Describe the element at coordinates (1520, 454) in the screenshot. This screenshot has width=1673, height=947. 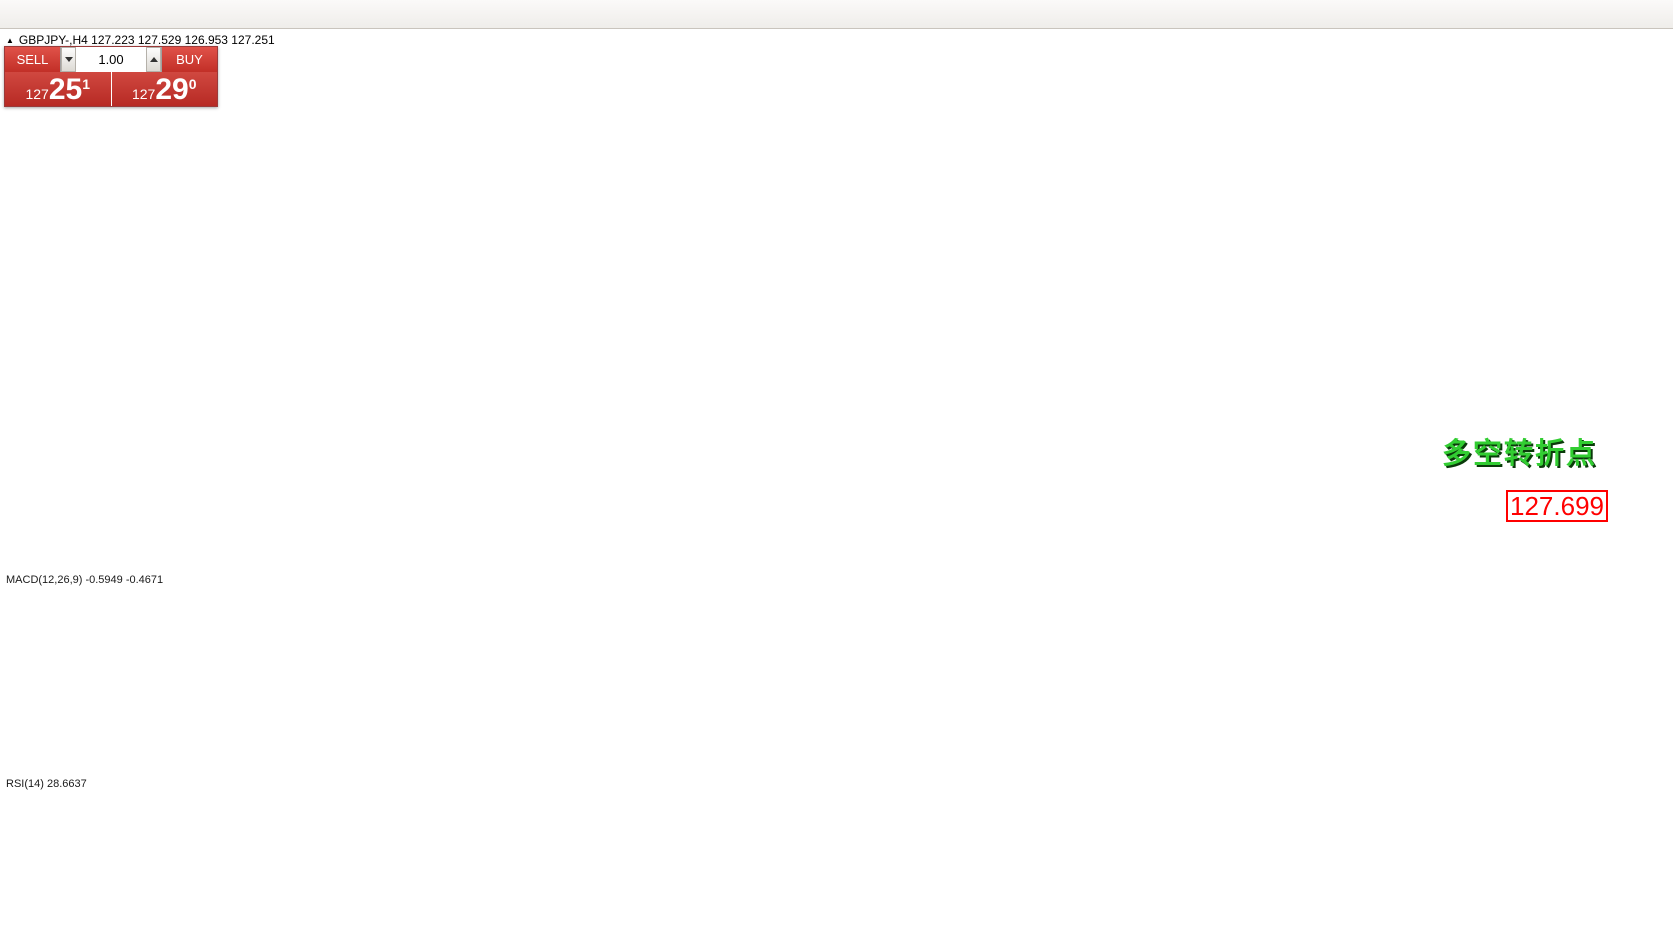
I see `turning-point-annotation: 多空转折点` at that location.